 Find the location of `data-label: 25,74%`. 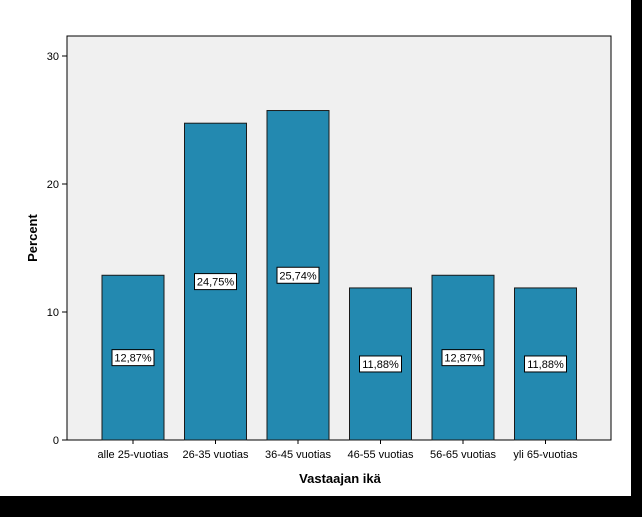

data-label: 25,74% is located at coordinates (298, 276).